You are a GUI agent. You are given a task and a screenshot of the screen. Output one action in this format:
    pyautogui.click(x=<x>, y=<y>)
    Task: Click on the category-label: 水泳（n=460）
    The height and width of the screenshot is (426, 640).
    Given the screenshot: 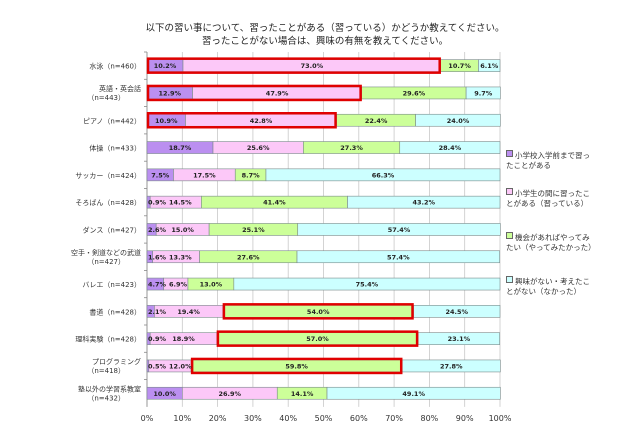 What is the action you would take?
    pyautogui.click(x=115, y=66)
    